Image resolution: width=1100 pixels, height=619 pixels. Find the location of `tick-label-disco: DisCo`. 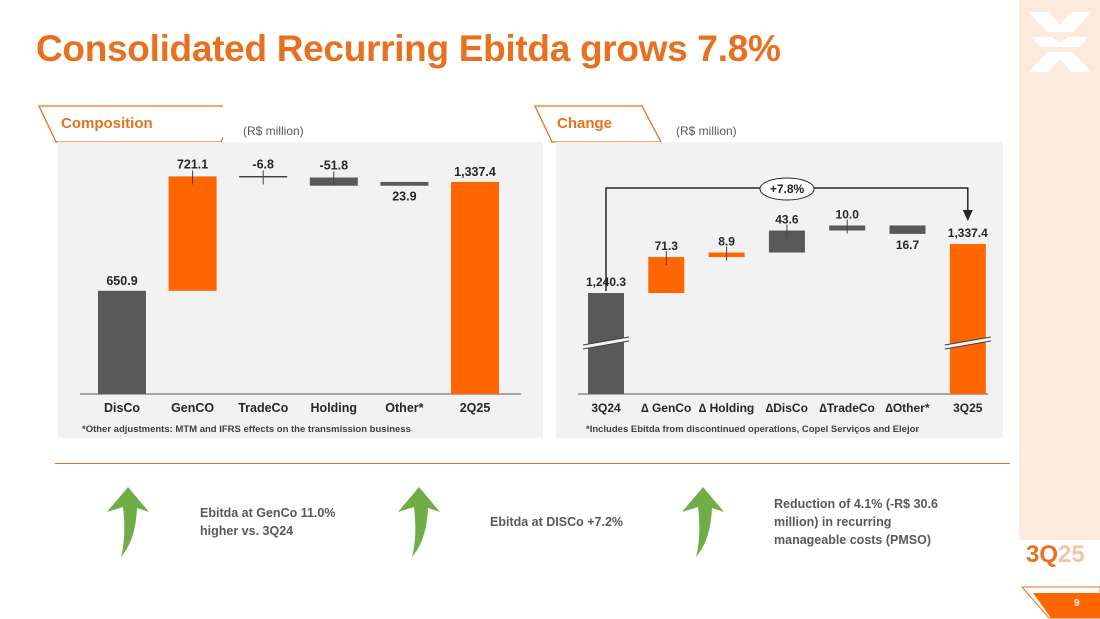

tick-label-disco: DisCo is located at coordinates (122, 408).